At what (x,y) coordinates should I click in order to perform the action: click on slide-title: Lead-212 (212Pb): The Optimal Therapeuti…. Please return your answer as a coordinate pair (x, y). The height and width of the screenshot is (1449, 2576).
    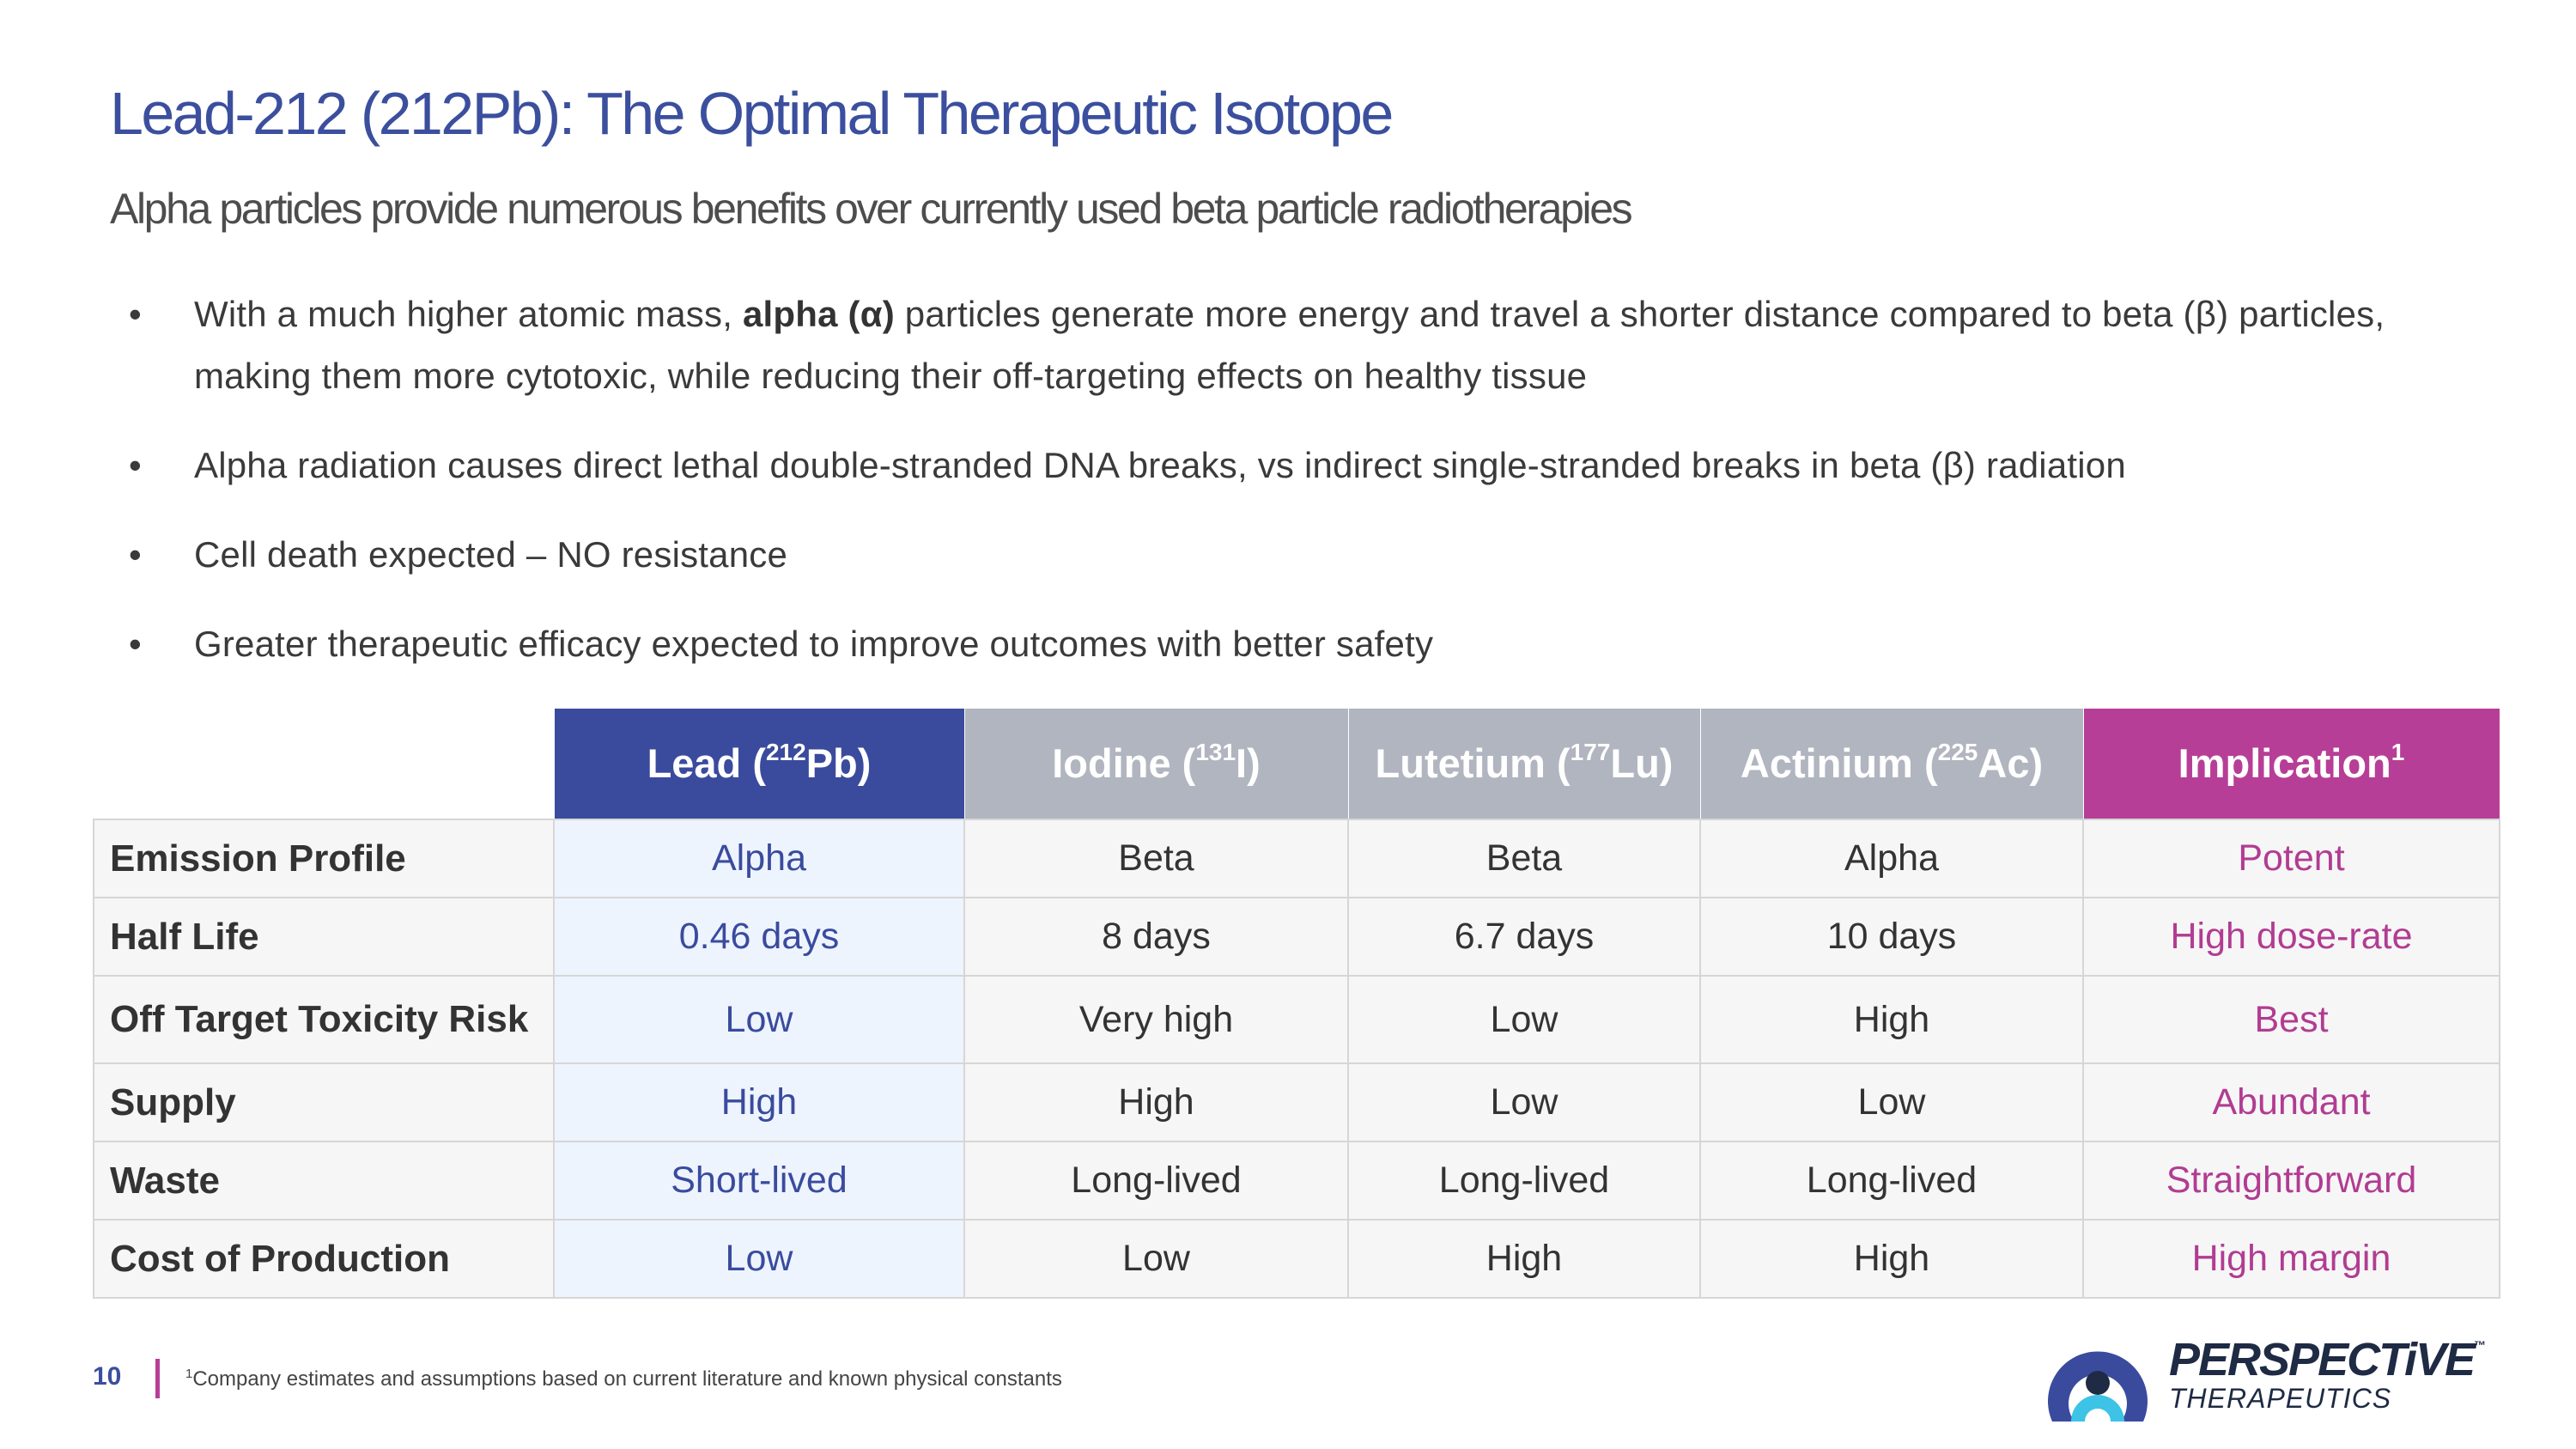
    Looking at the image, I should click on (752, 113).